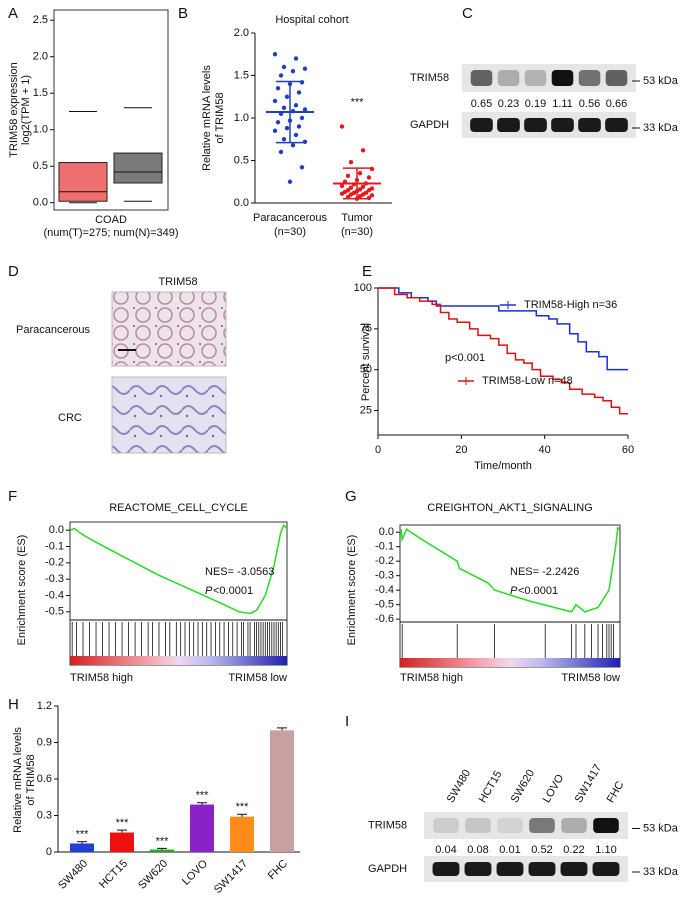  I want to click on nes: NES= -2.2426, so click(544, 572).